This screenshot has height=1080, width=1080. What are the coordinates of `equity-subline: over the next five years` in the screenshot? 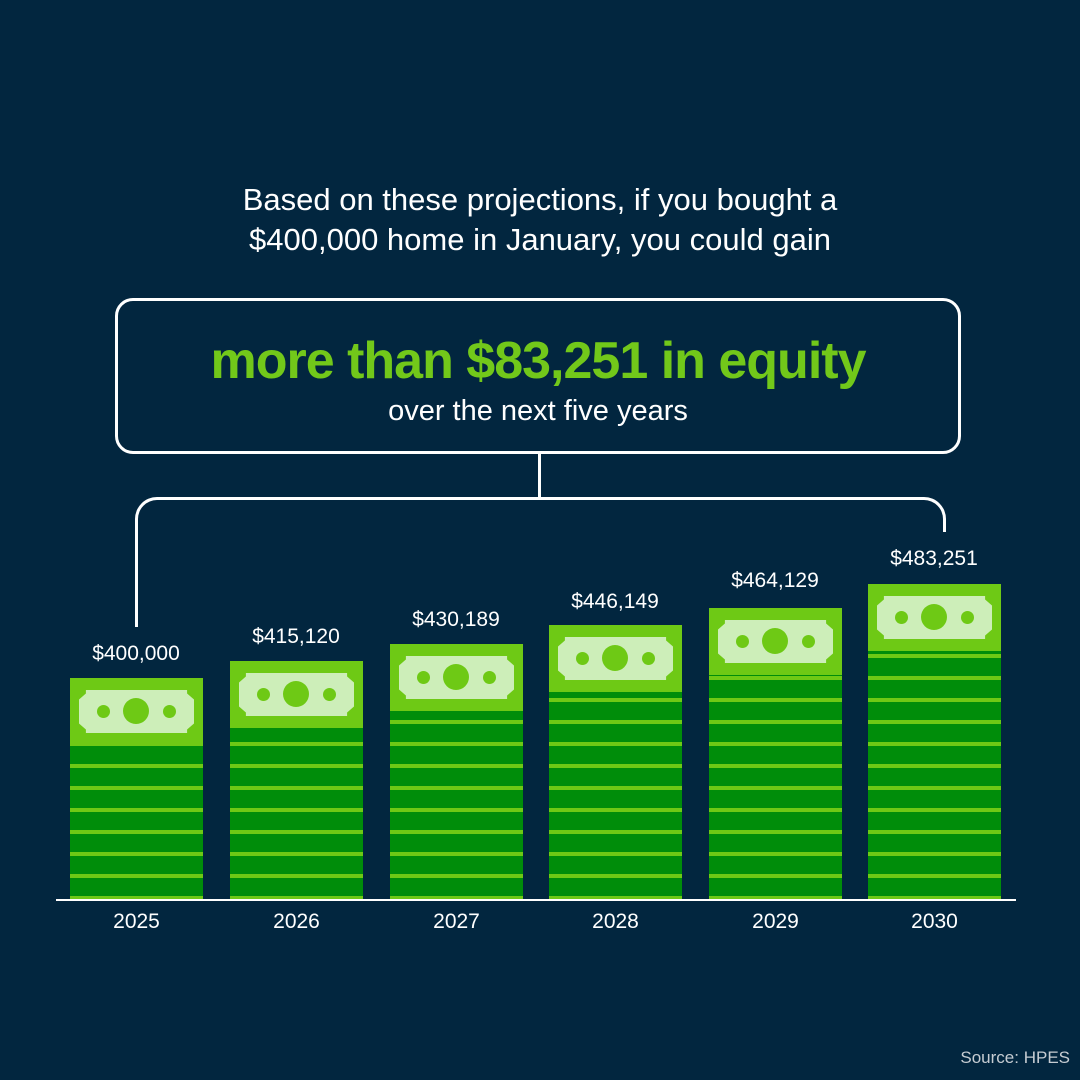 It's located at (538, 411).